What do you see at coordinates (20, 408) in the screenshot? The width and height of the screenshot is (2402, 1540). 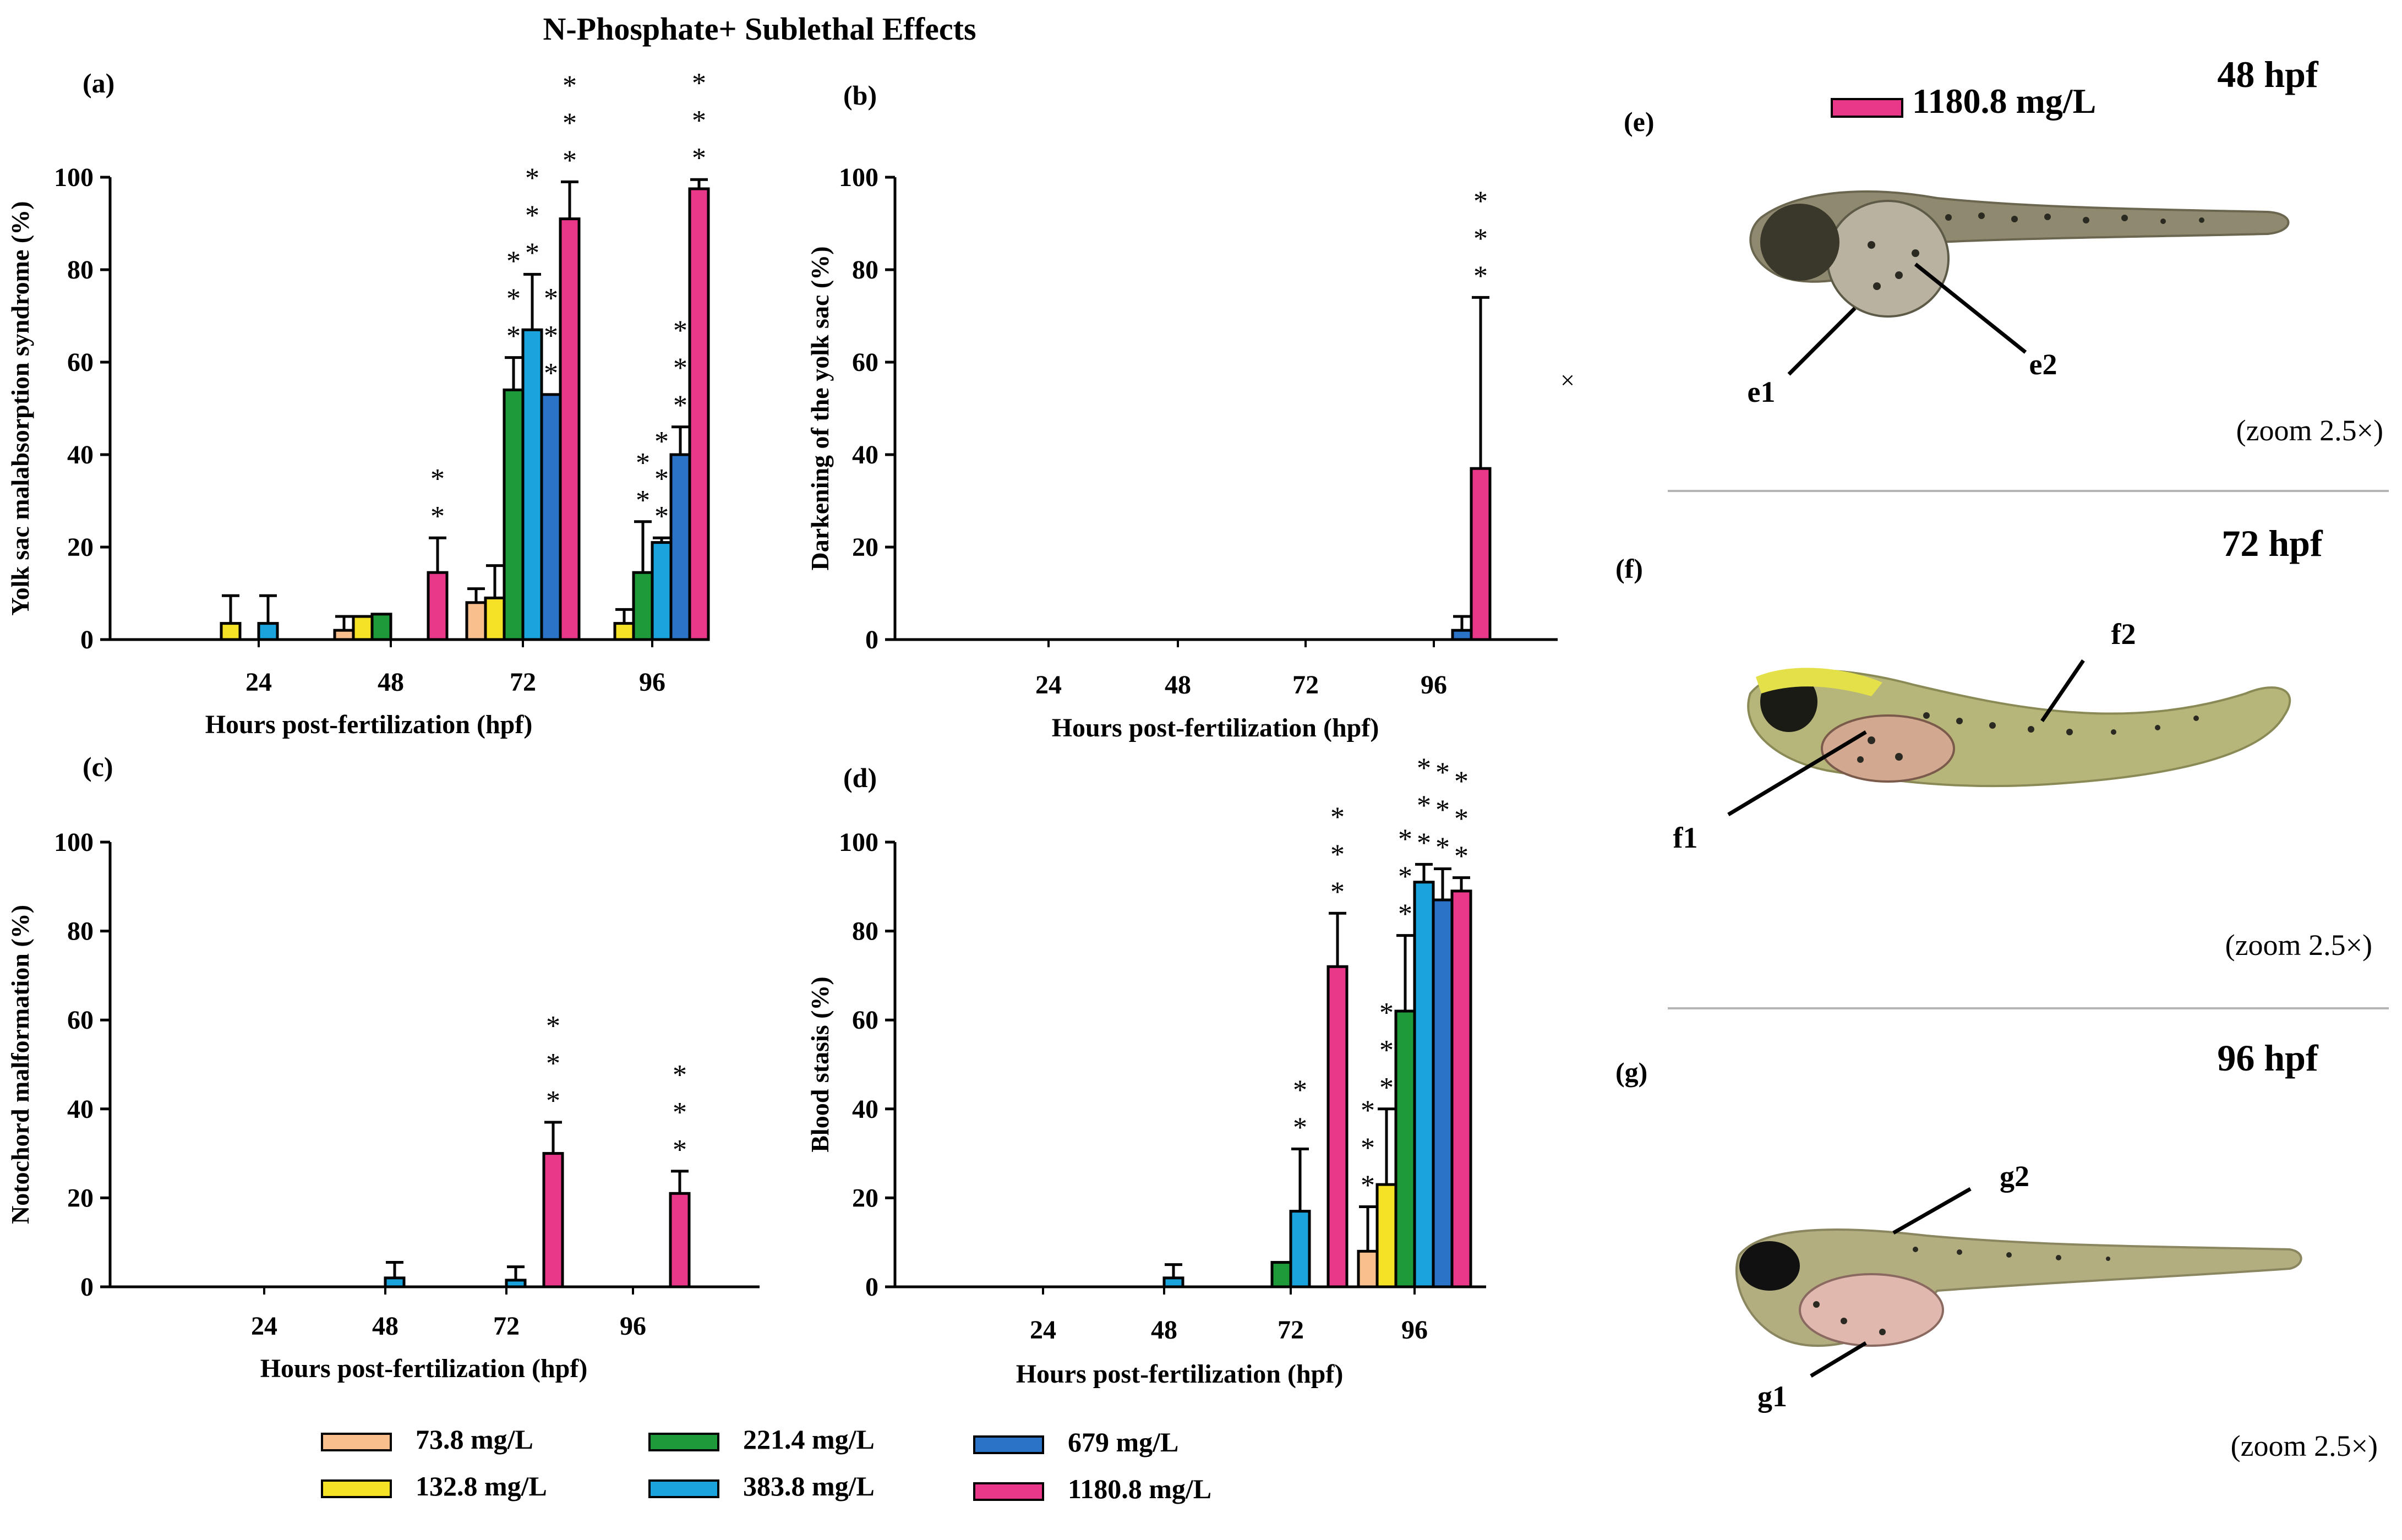 I see `y-axis-title: Yolk sac malabsorption syndrome (%)` at bounding box center [20, 408].